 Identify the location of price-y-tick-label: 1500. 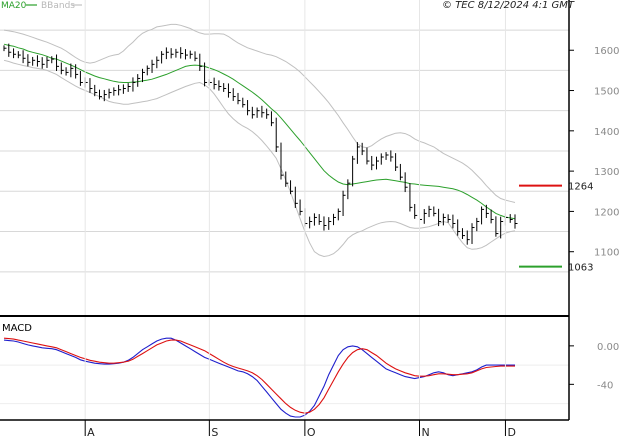
(606, 92).